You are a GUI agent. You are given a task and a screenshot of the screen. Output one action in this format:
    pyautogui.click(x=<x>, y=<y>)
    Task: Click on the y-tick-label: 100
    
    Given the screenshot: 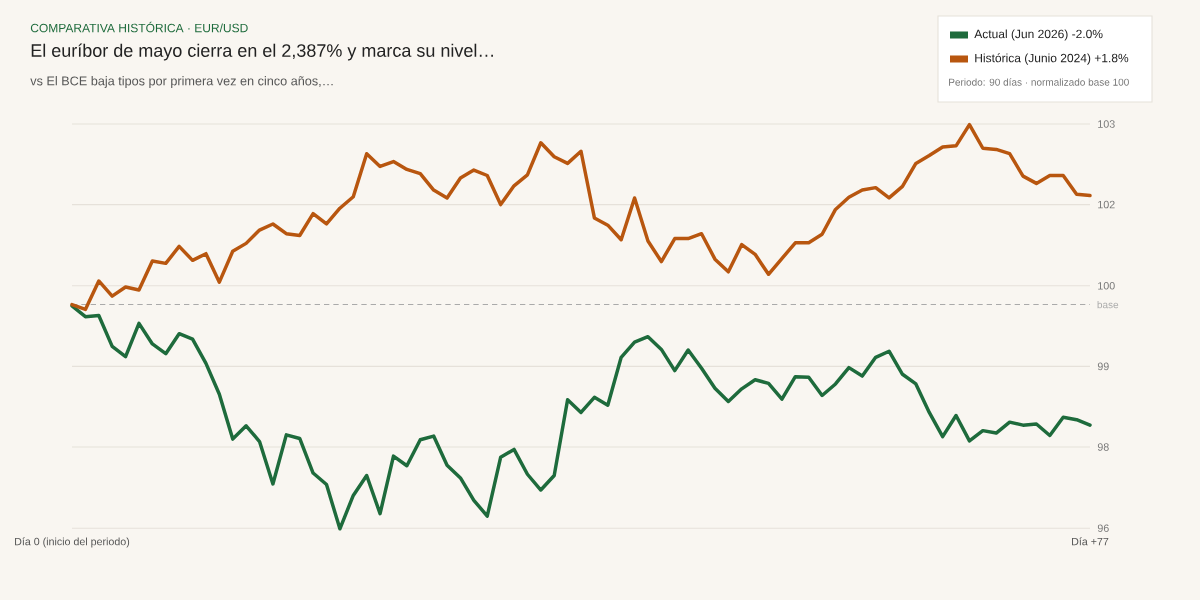 What is the action you would take?
    pyautogui.click(x=1106, y=286)
    